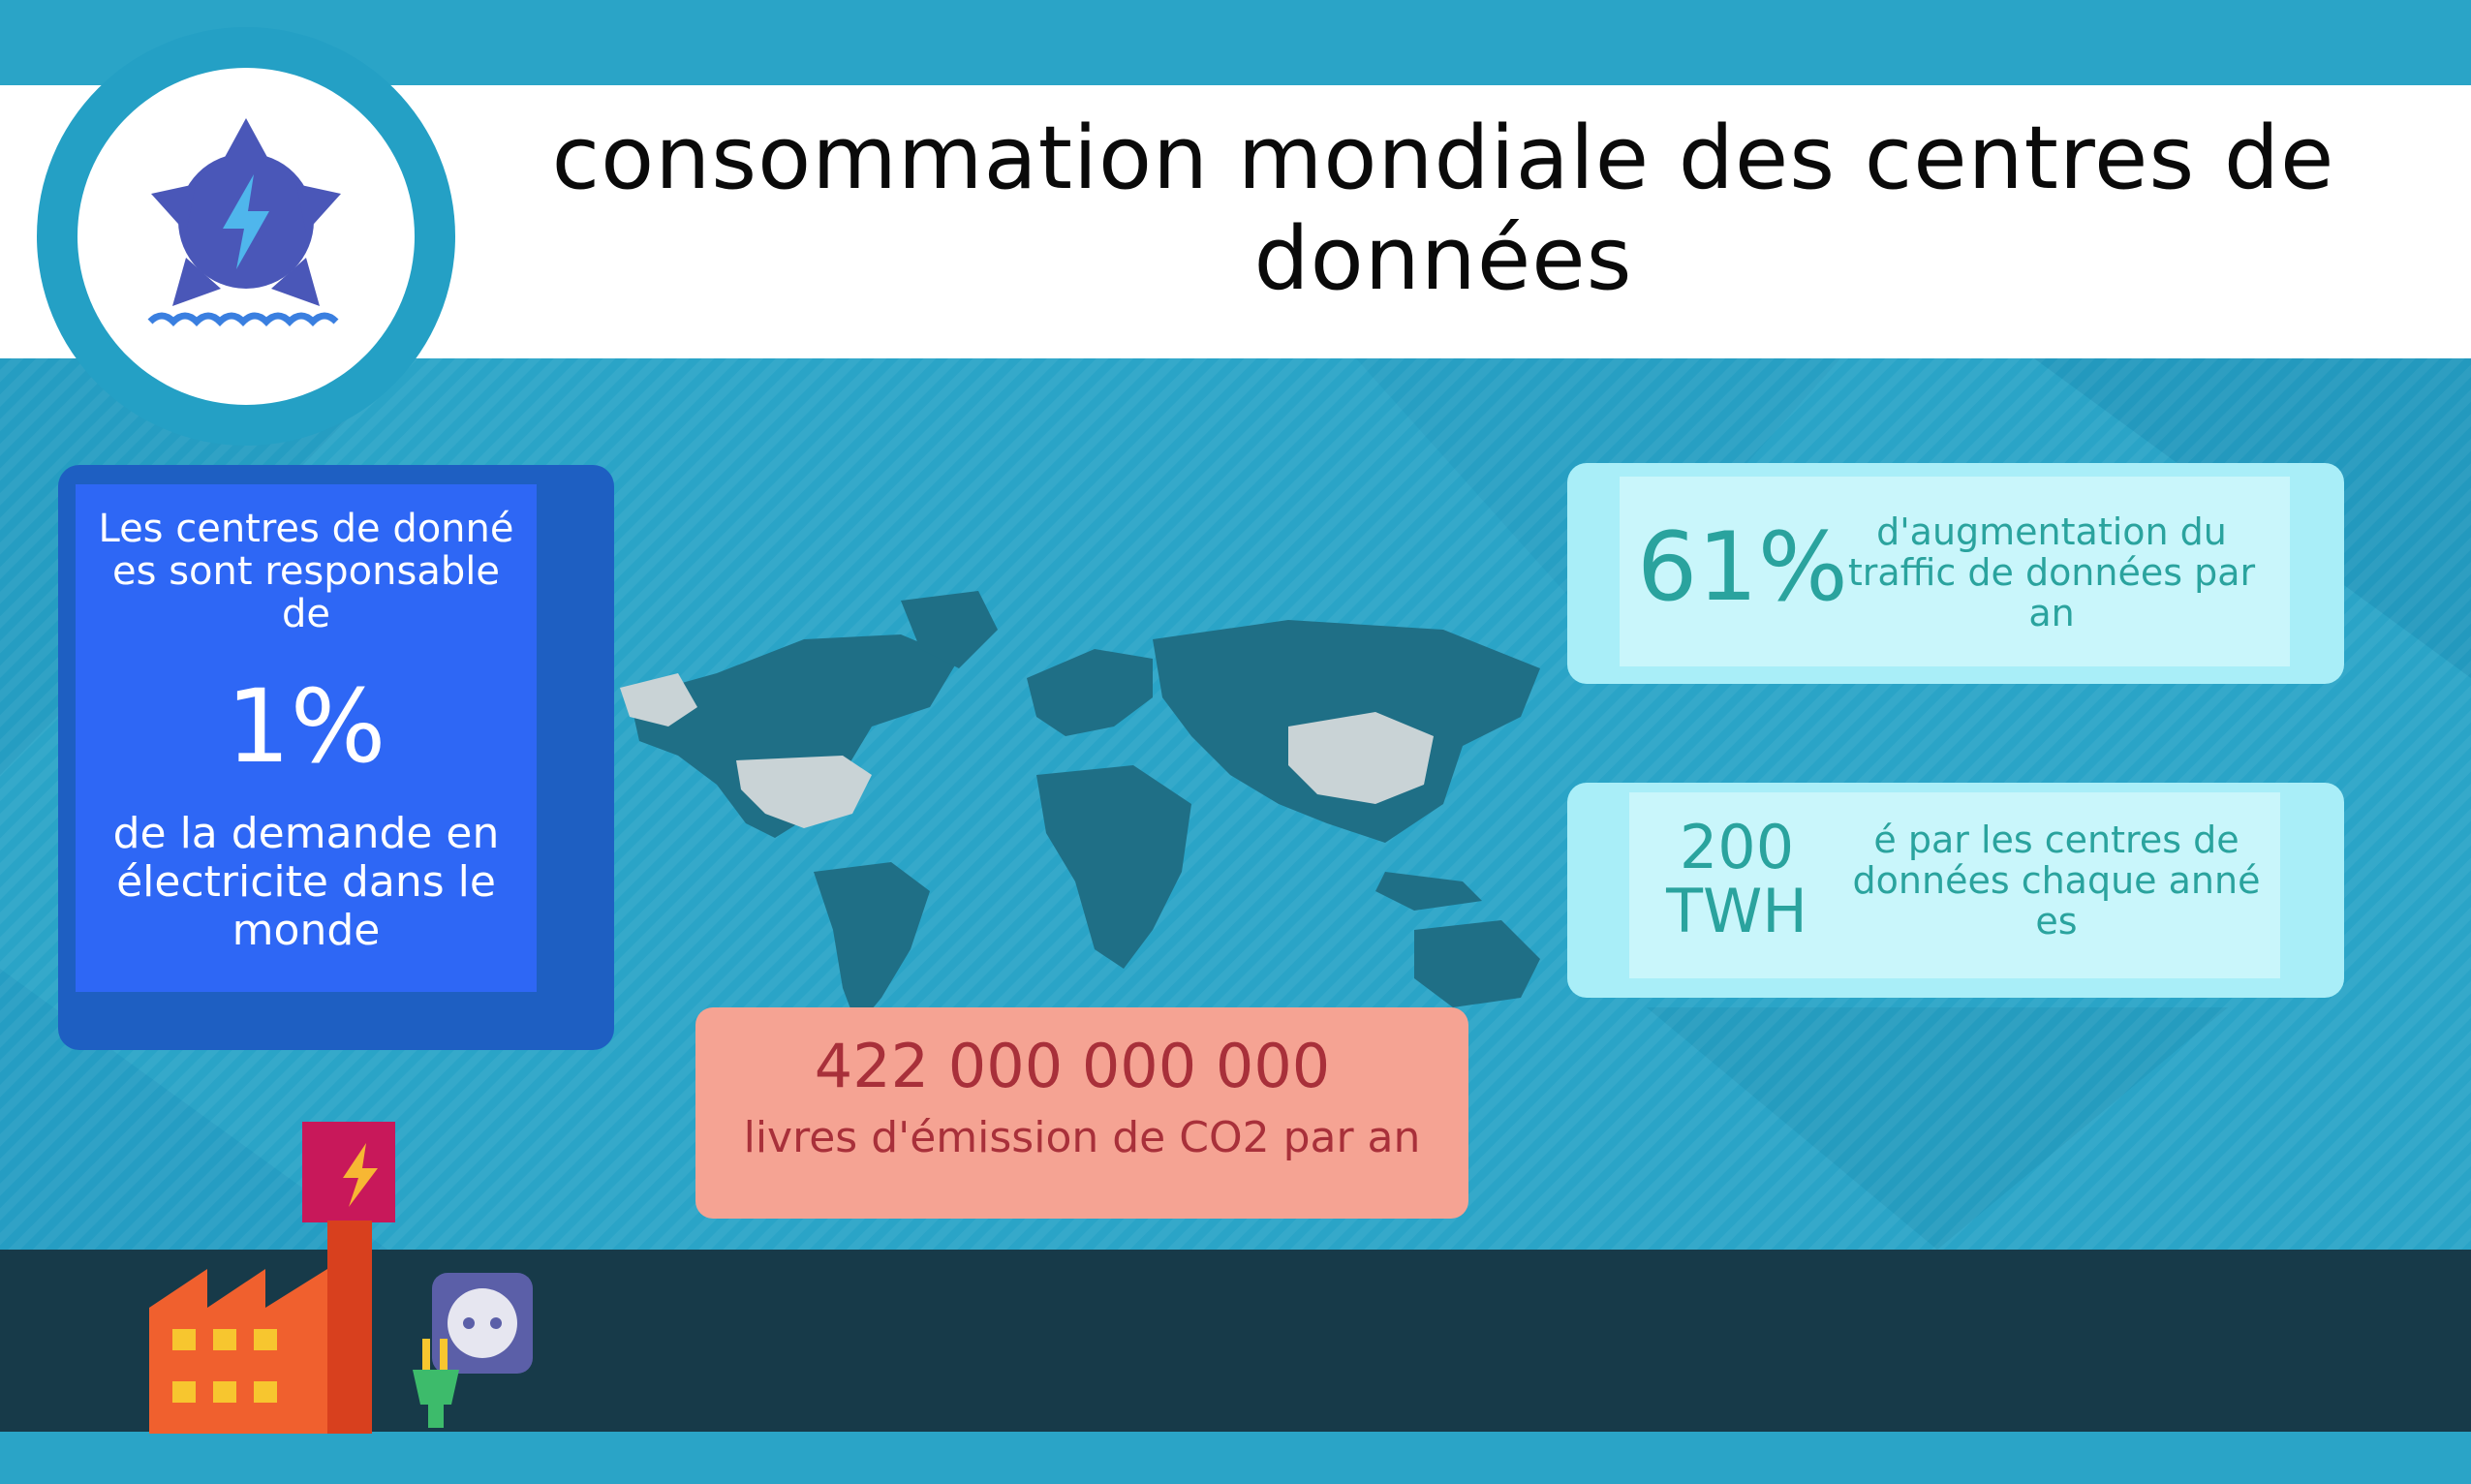 This screenshot has height=1484, width=2471. What do you see at coordinates (1073, 1066) in the screenshot?
I see `co2-value: 422 000 000 000` at bounding box center [1073, 1066].